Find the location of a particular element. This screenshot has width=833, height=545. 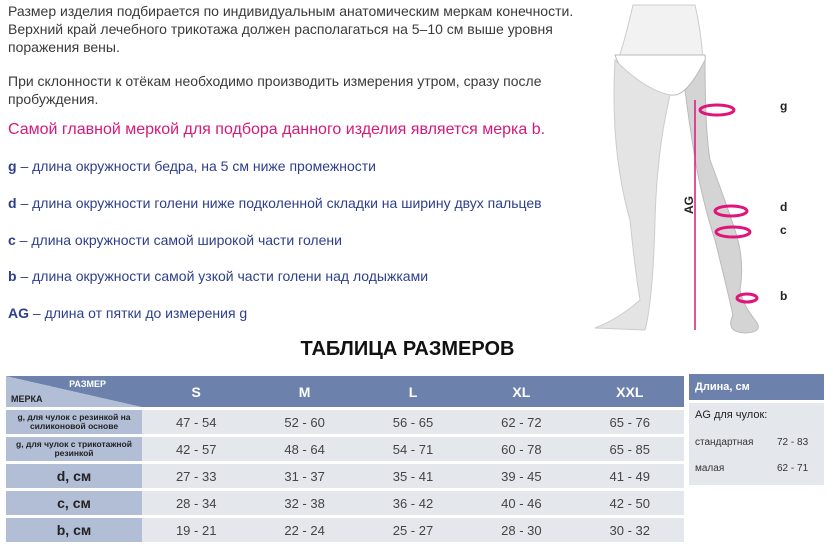

size-cell: 65 - 76 is located at coordinates (629, 422).